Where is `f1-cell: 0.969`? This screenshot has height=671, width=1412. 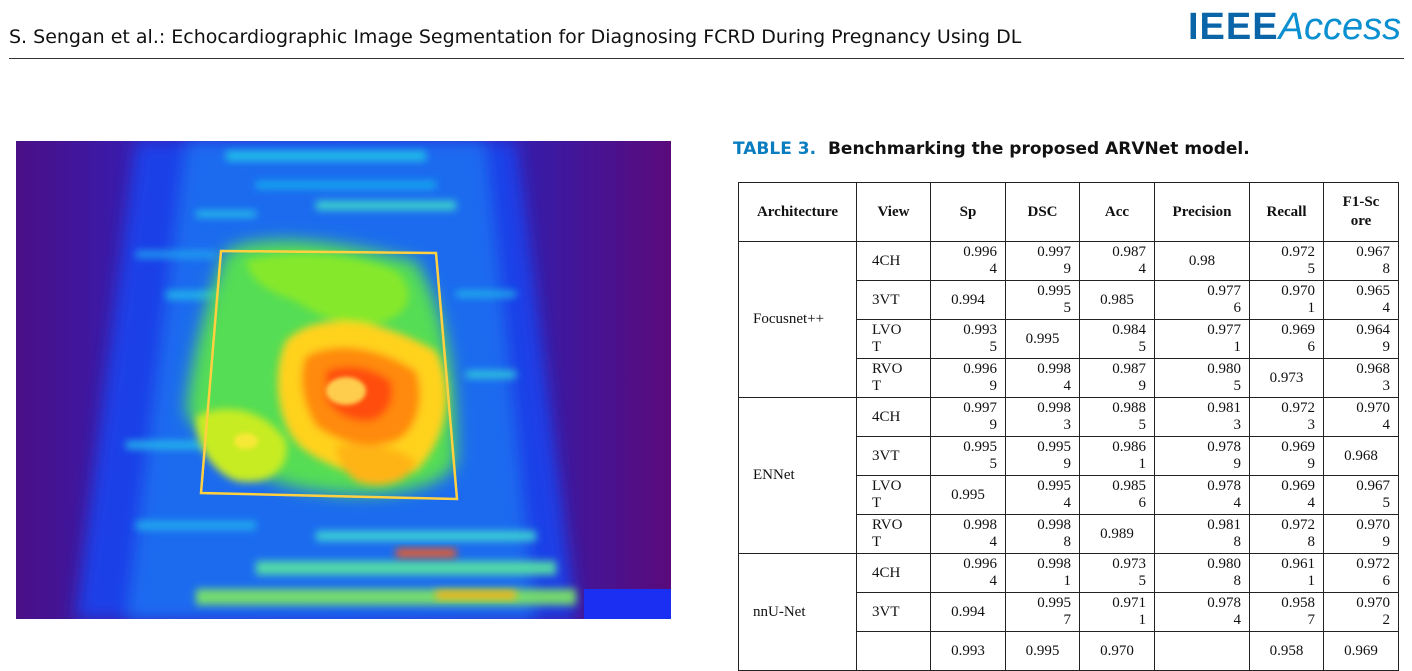
f1-cell: 0.969 is located at coordinates (1361, 651).